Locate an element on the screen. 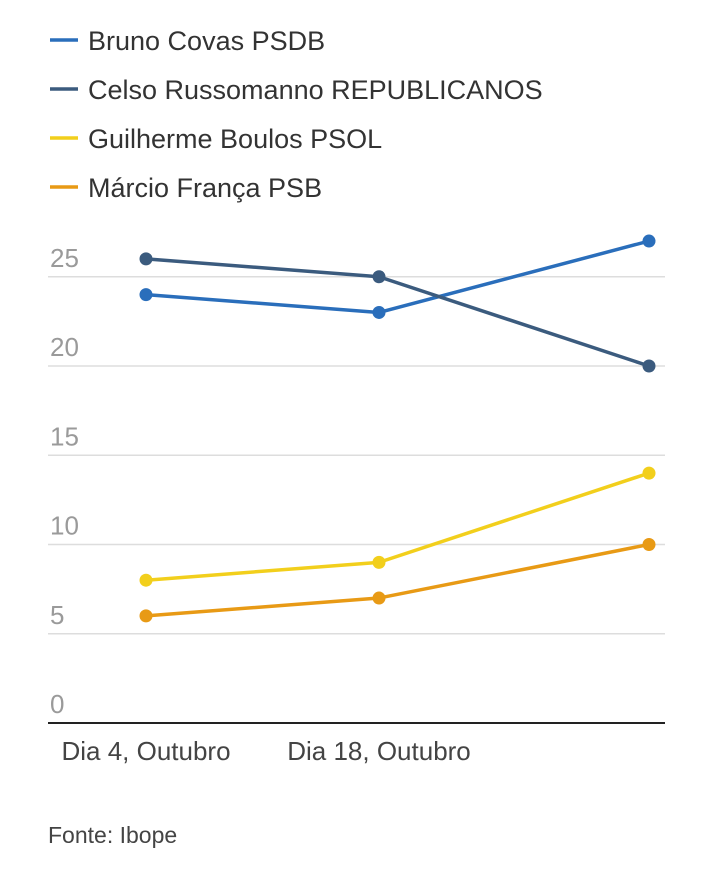 The image size is (720, 885). legend-item: Márcio França PSB is located at coordinates (186, 188).